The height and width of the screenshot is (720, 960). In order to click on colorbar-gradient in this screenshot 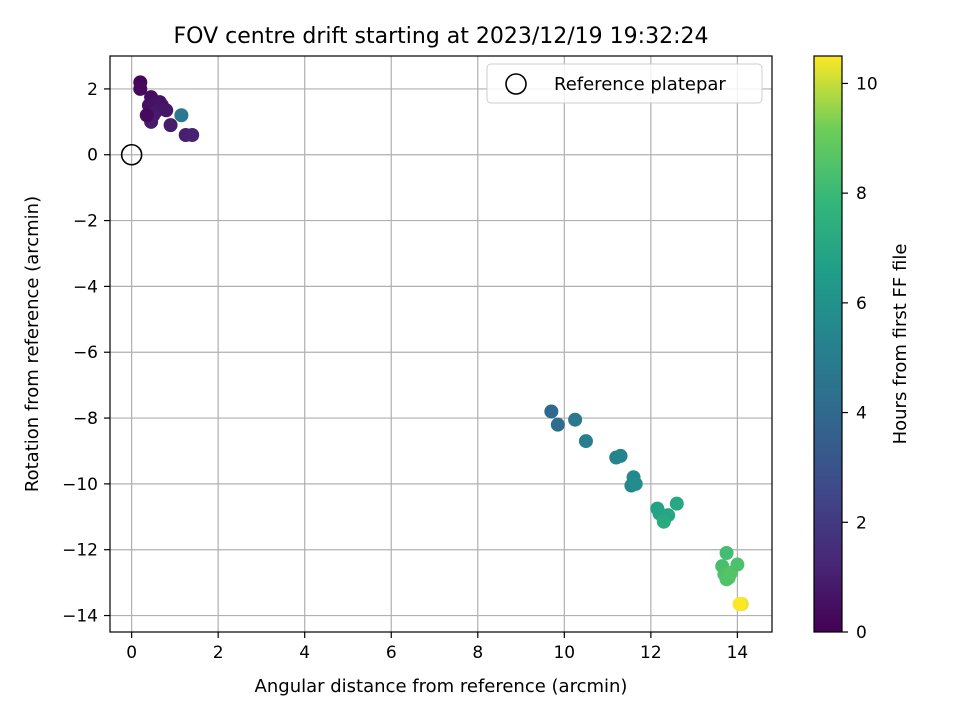, I will do `click(828, 344)`.